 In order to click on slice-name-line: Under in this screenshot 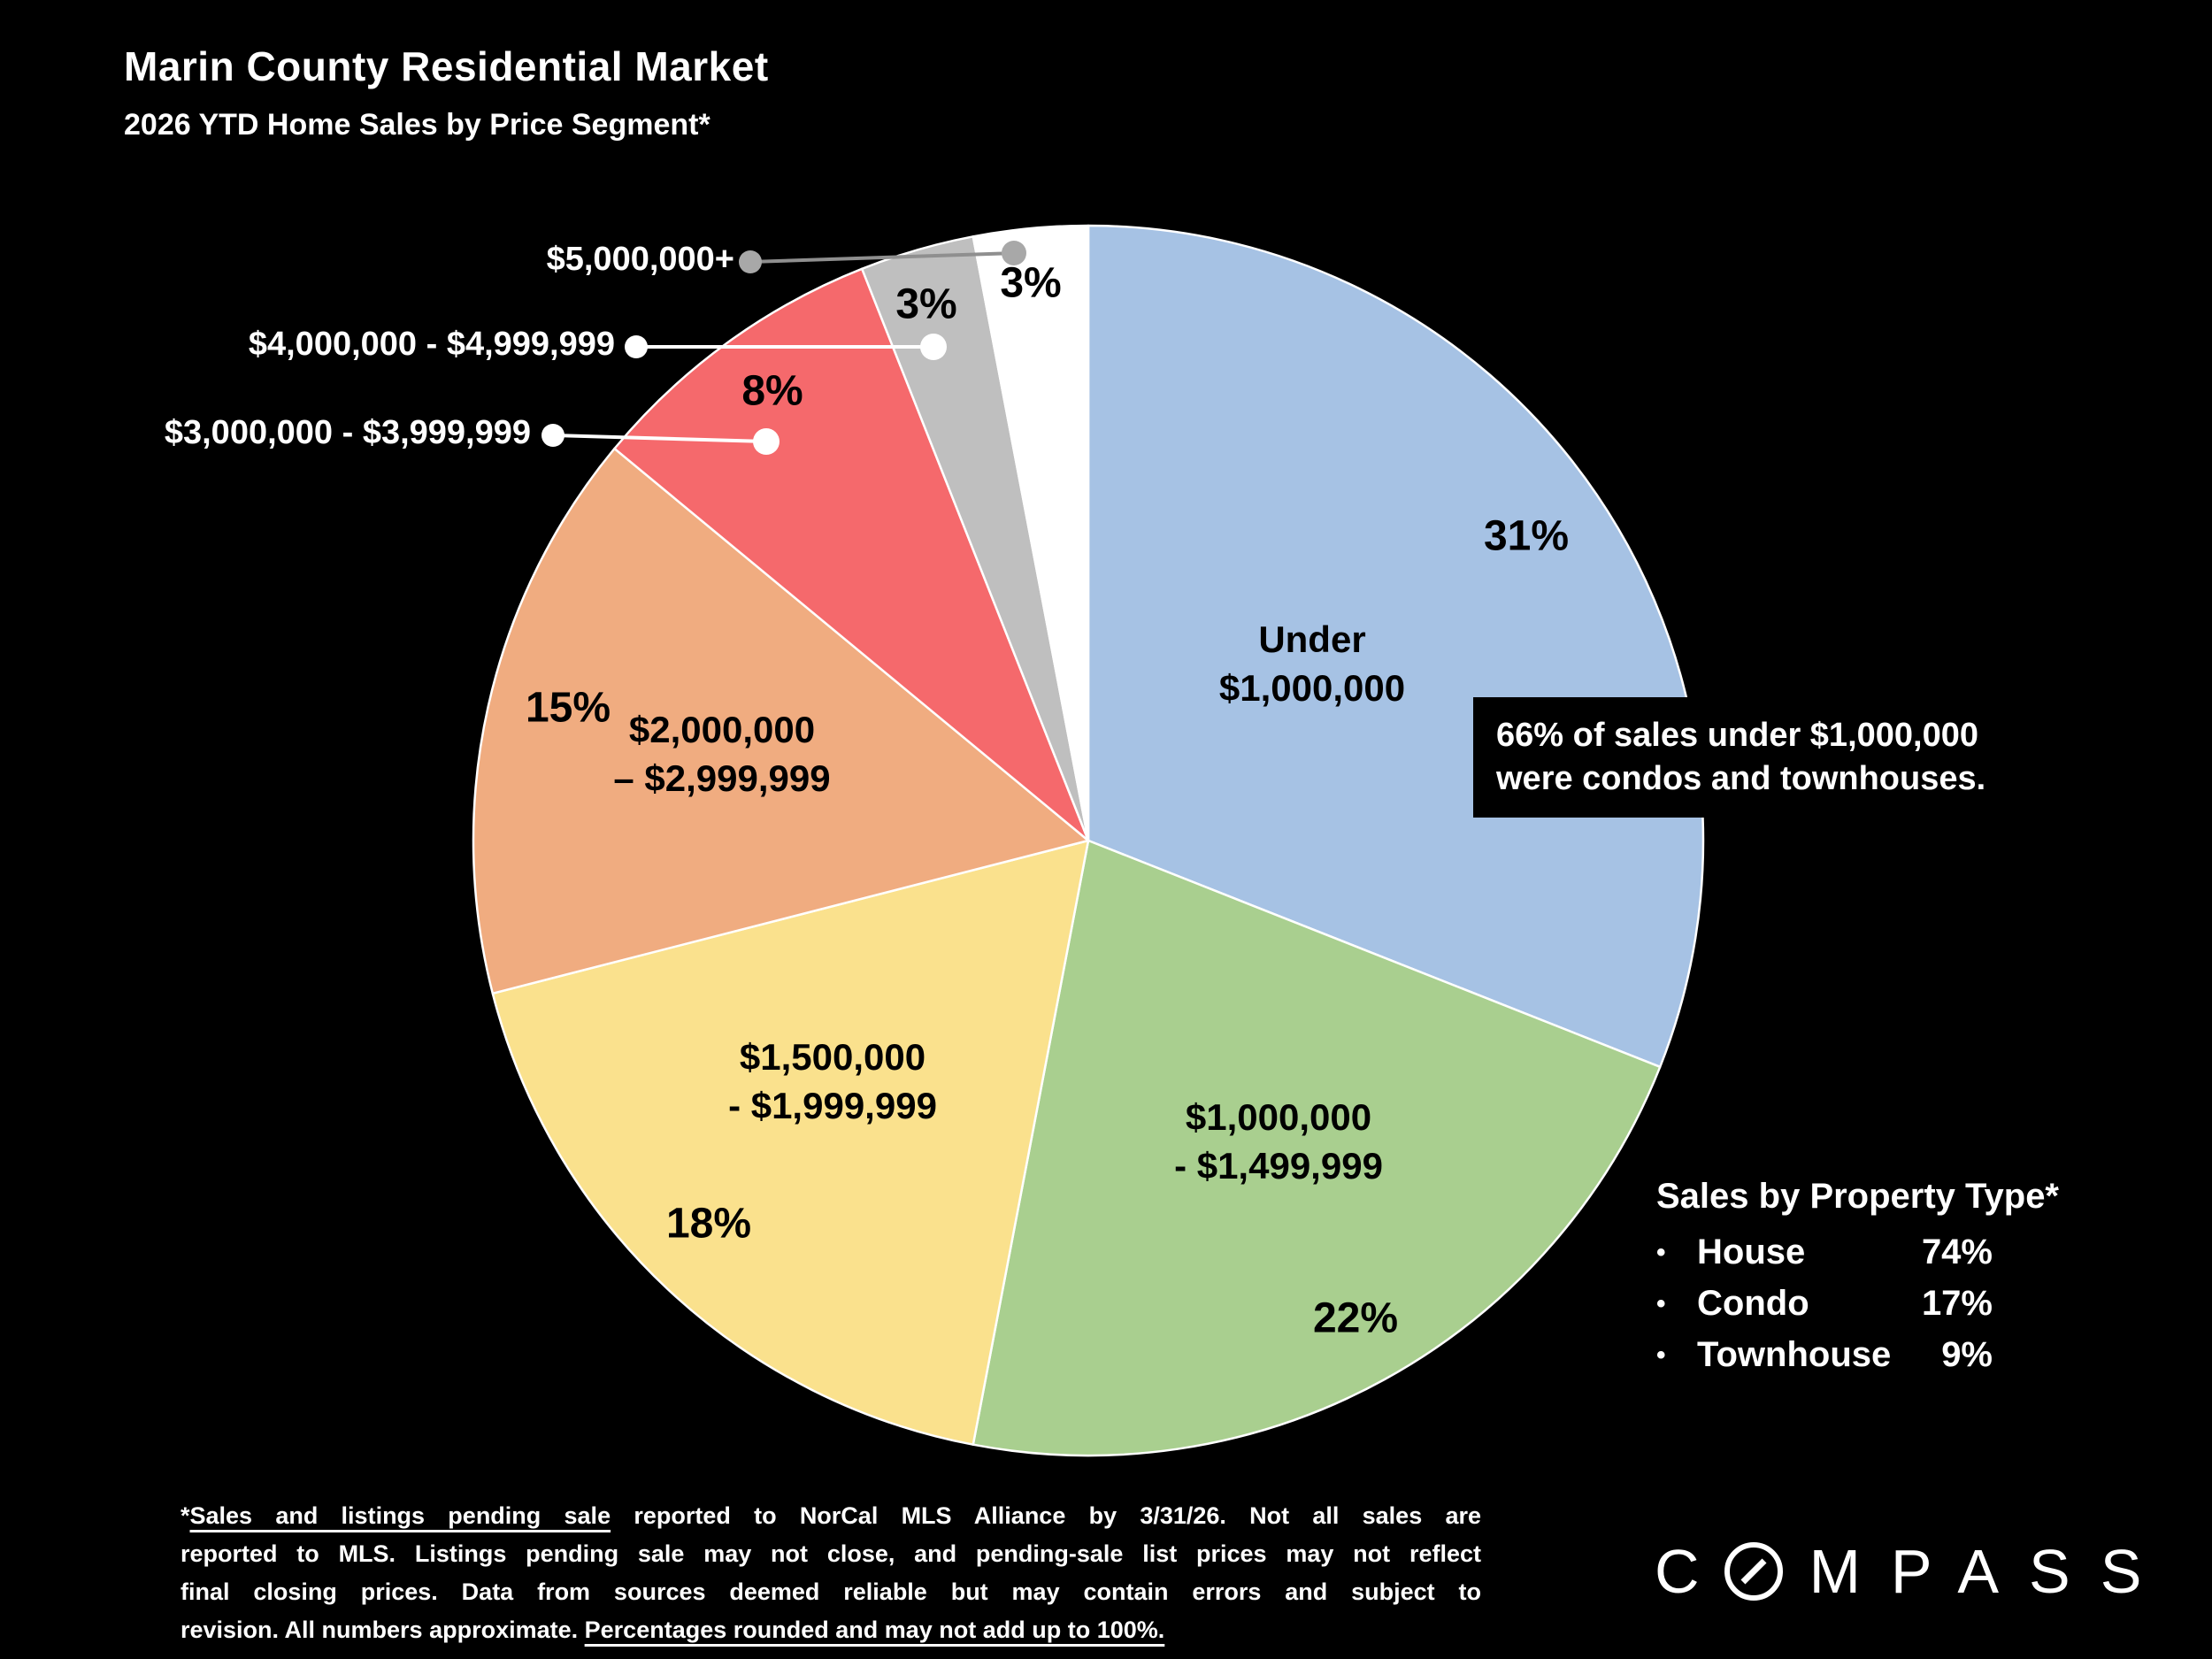, I will do `click(1312, 639)`.